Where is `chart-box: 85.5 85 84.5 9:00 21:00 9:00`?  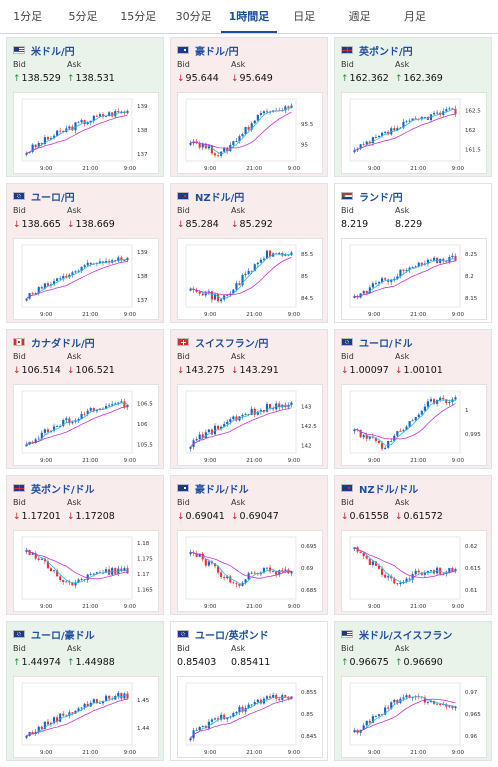 chart-box: 85.5 85 84.5 9:00 21:00 9:00 is located at coordinates (250, 279).